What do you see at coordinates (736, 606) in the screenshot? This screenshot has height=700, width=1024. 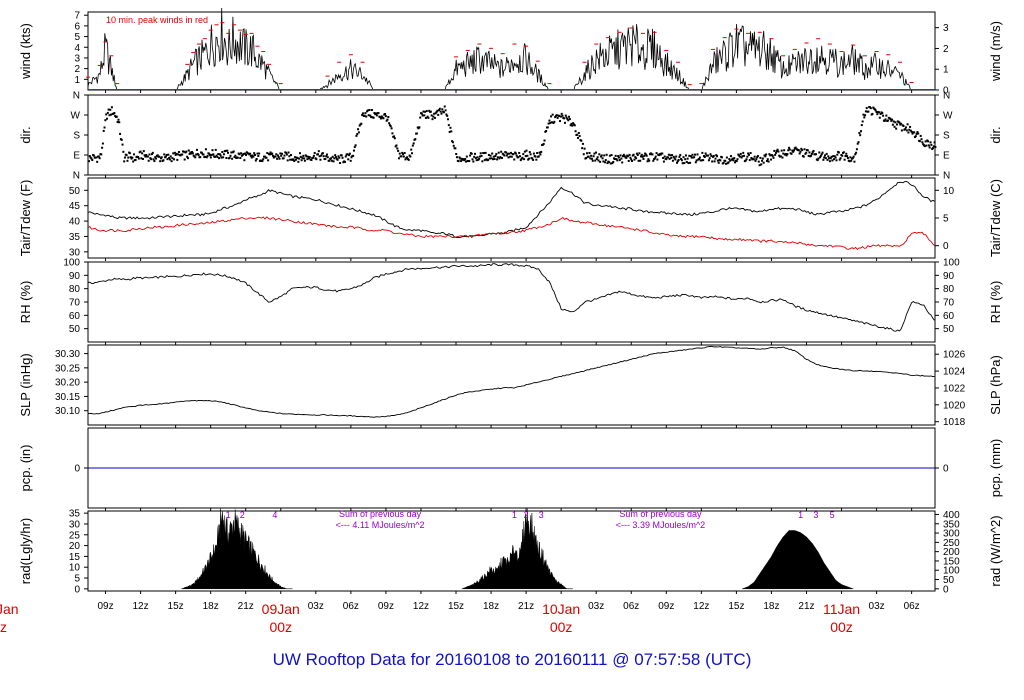 I see `xtick-label: 15z` at bounding box center [736, 606].